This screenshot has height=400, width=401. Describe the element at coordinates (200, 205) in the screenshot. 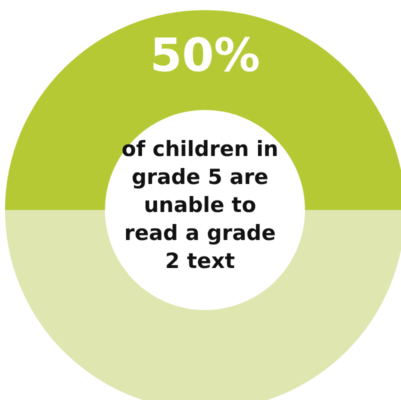

I see `text: of children in grade 5 are unable to read a grade 2 text` at that location.